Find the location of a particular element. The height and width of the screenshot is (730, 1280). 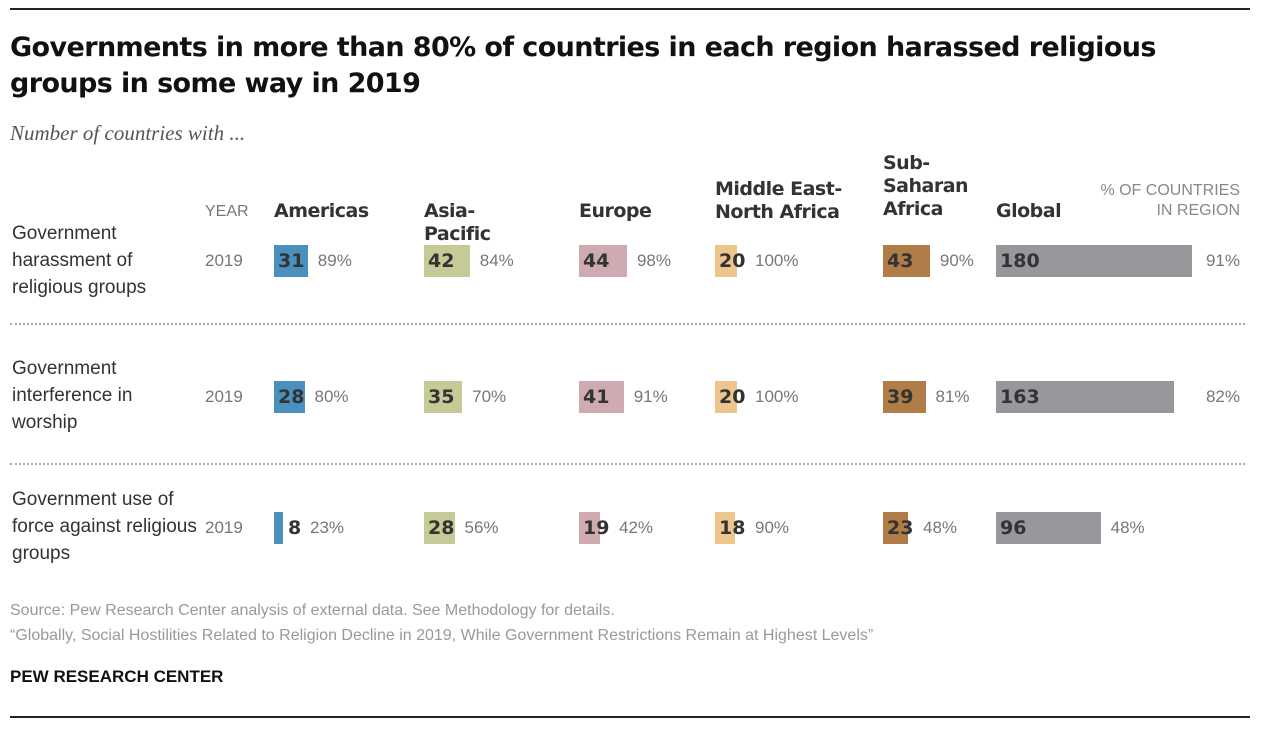

bar-value: 96 is located at coordinates (1013, 528).